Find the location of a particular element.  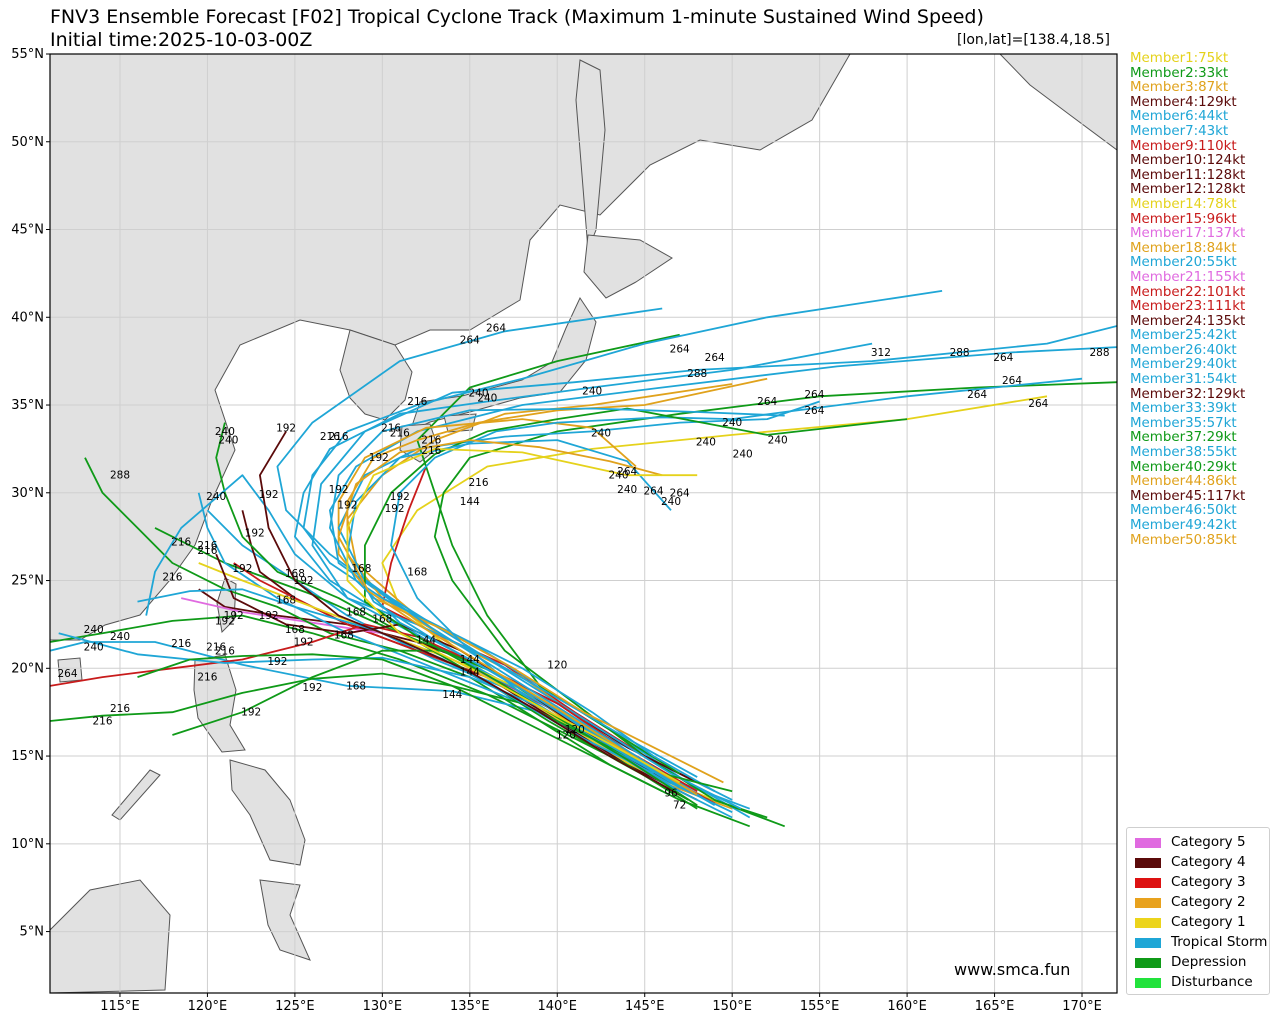

member-entry: Member3:87kt is located at coordinates (1179, 88).